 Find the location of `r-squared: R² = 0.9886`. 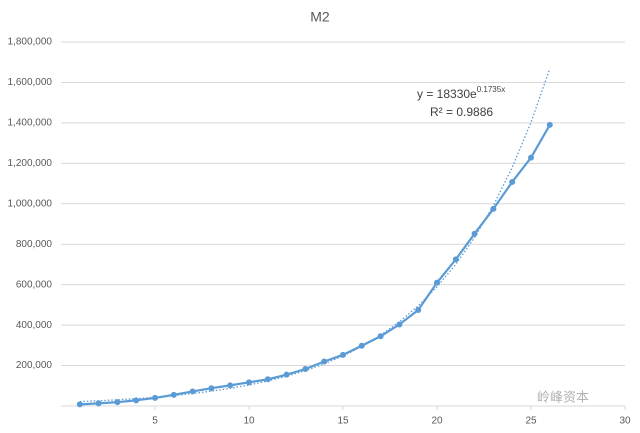

r-squared: R² = 0.9886 is located at coordinates (461, 112).